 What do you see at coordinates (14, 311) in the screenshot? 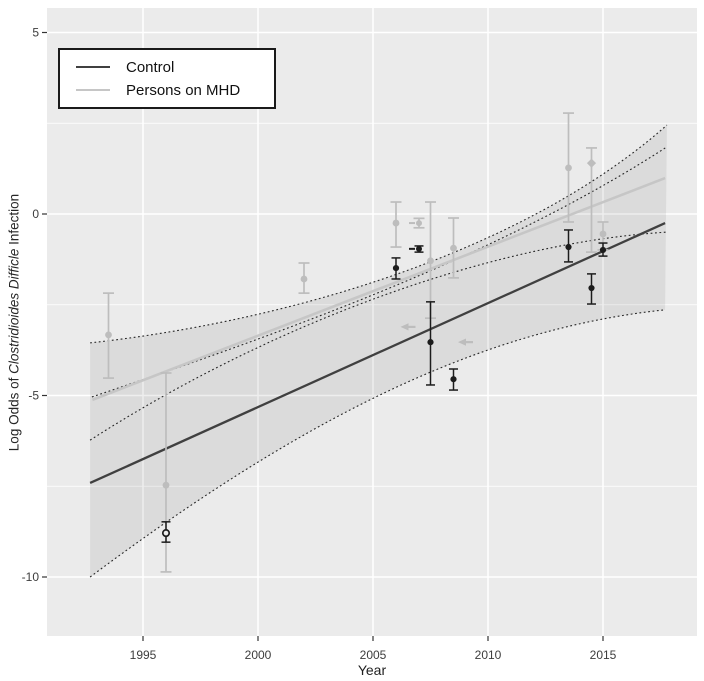
I see `y-title-italic: Clostridioides Difficle` at bounding box center [14, 311].